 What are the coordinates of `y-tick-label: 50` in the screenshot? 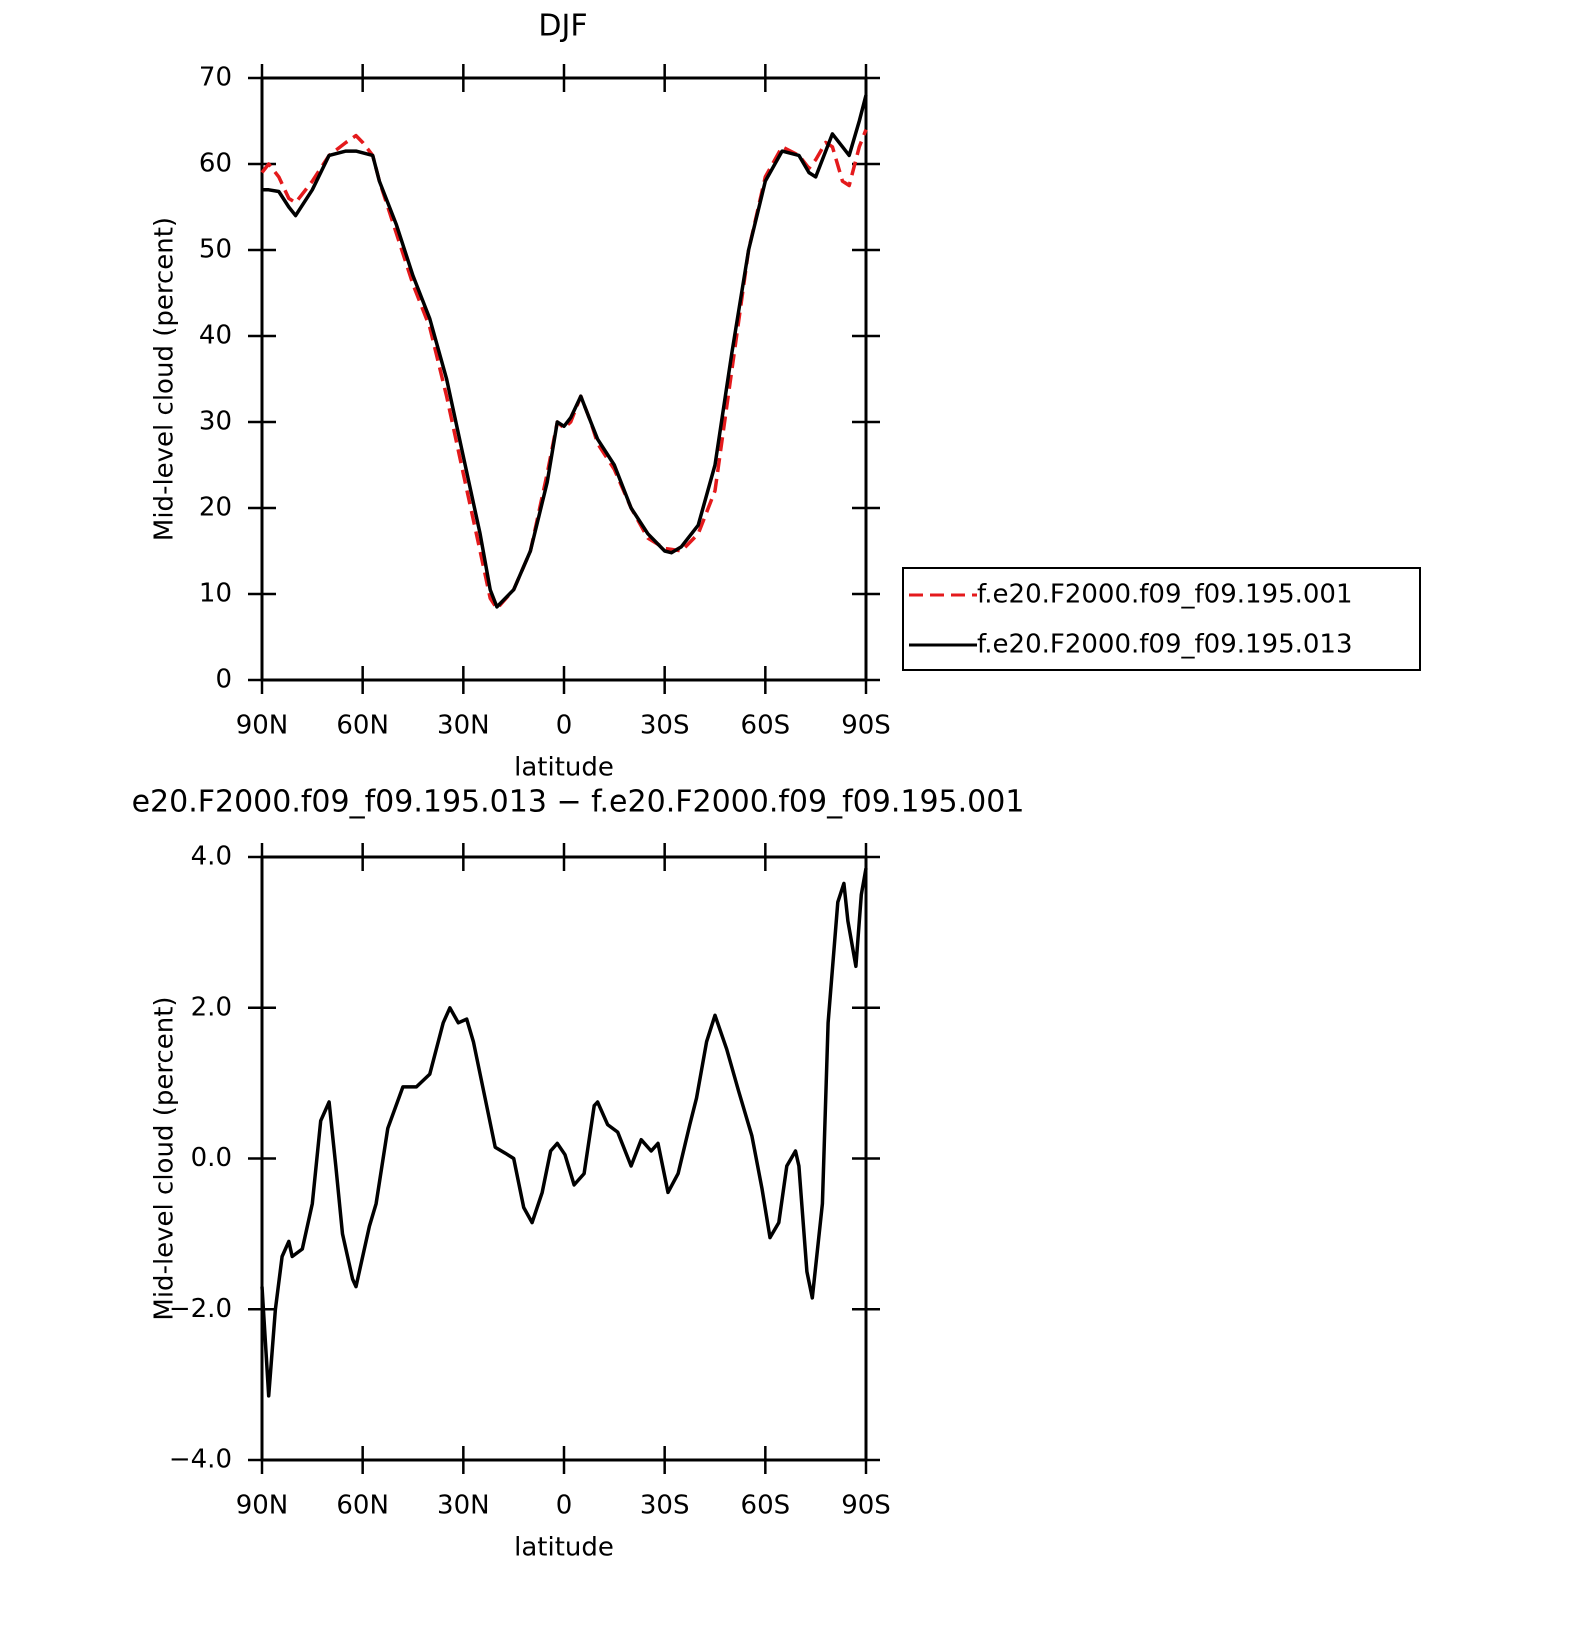 It's located at (215, 250).